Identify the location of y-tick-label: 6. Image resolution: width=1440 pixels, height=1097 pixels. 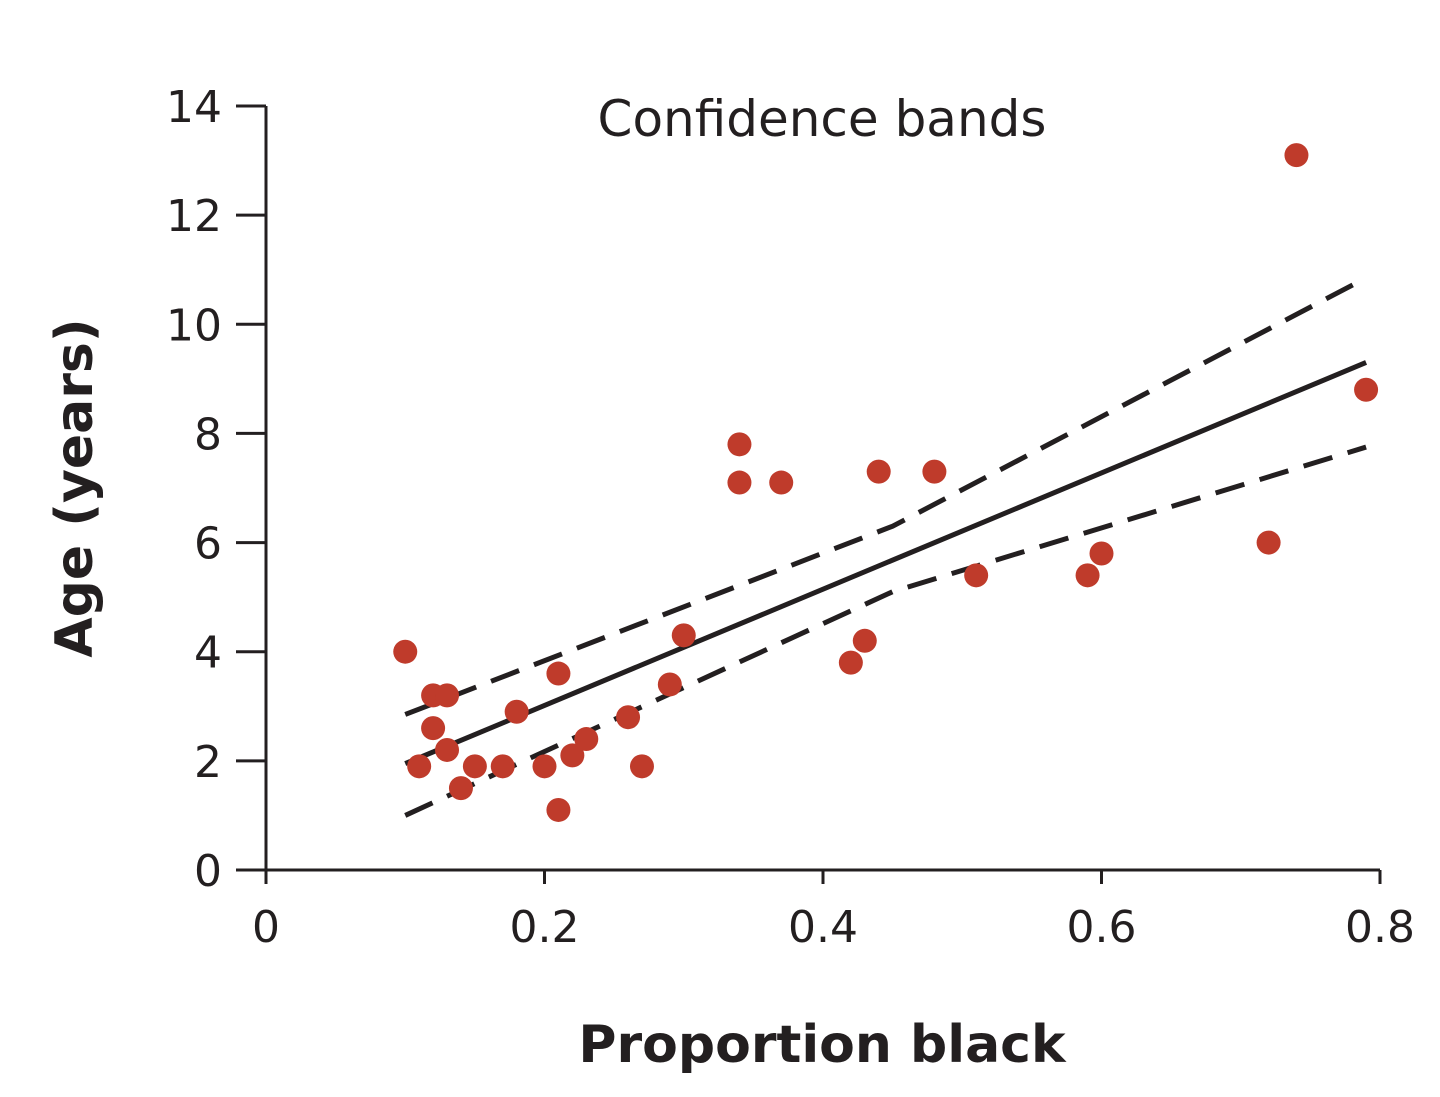
(208, 544).